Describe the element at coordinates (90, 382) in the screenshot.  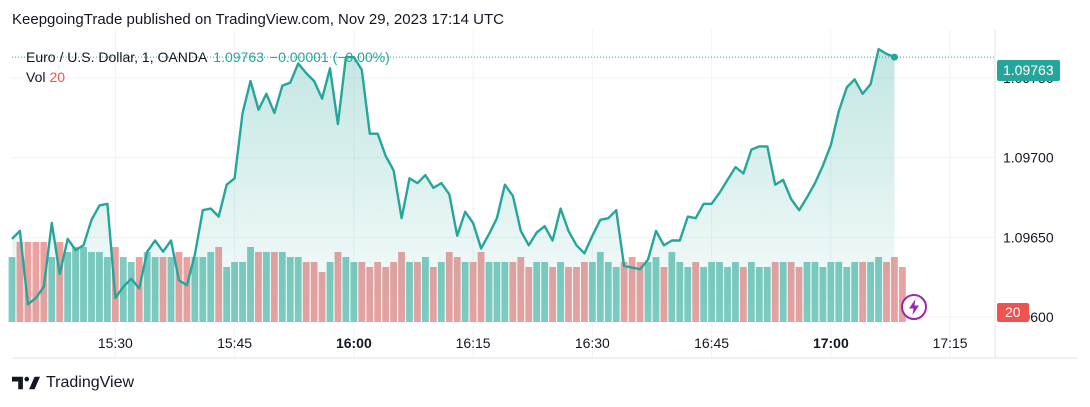
I see `brand-name: TradingView` at that location.